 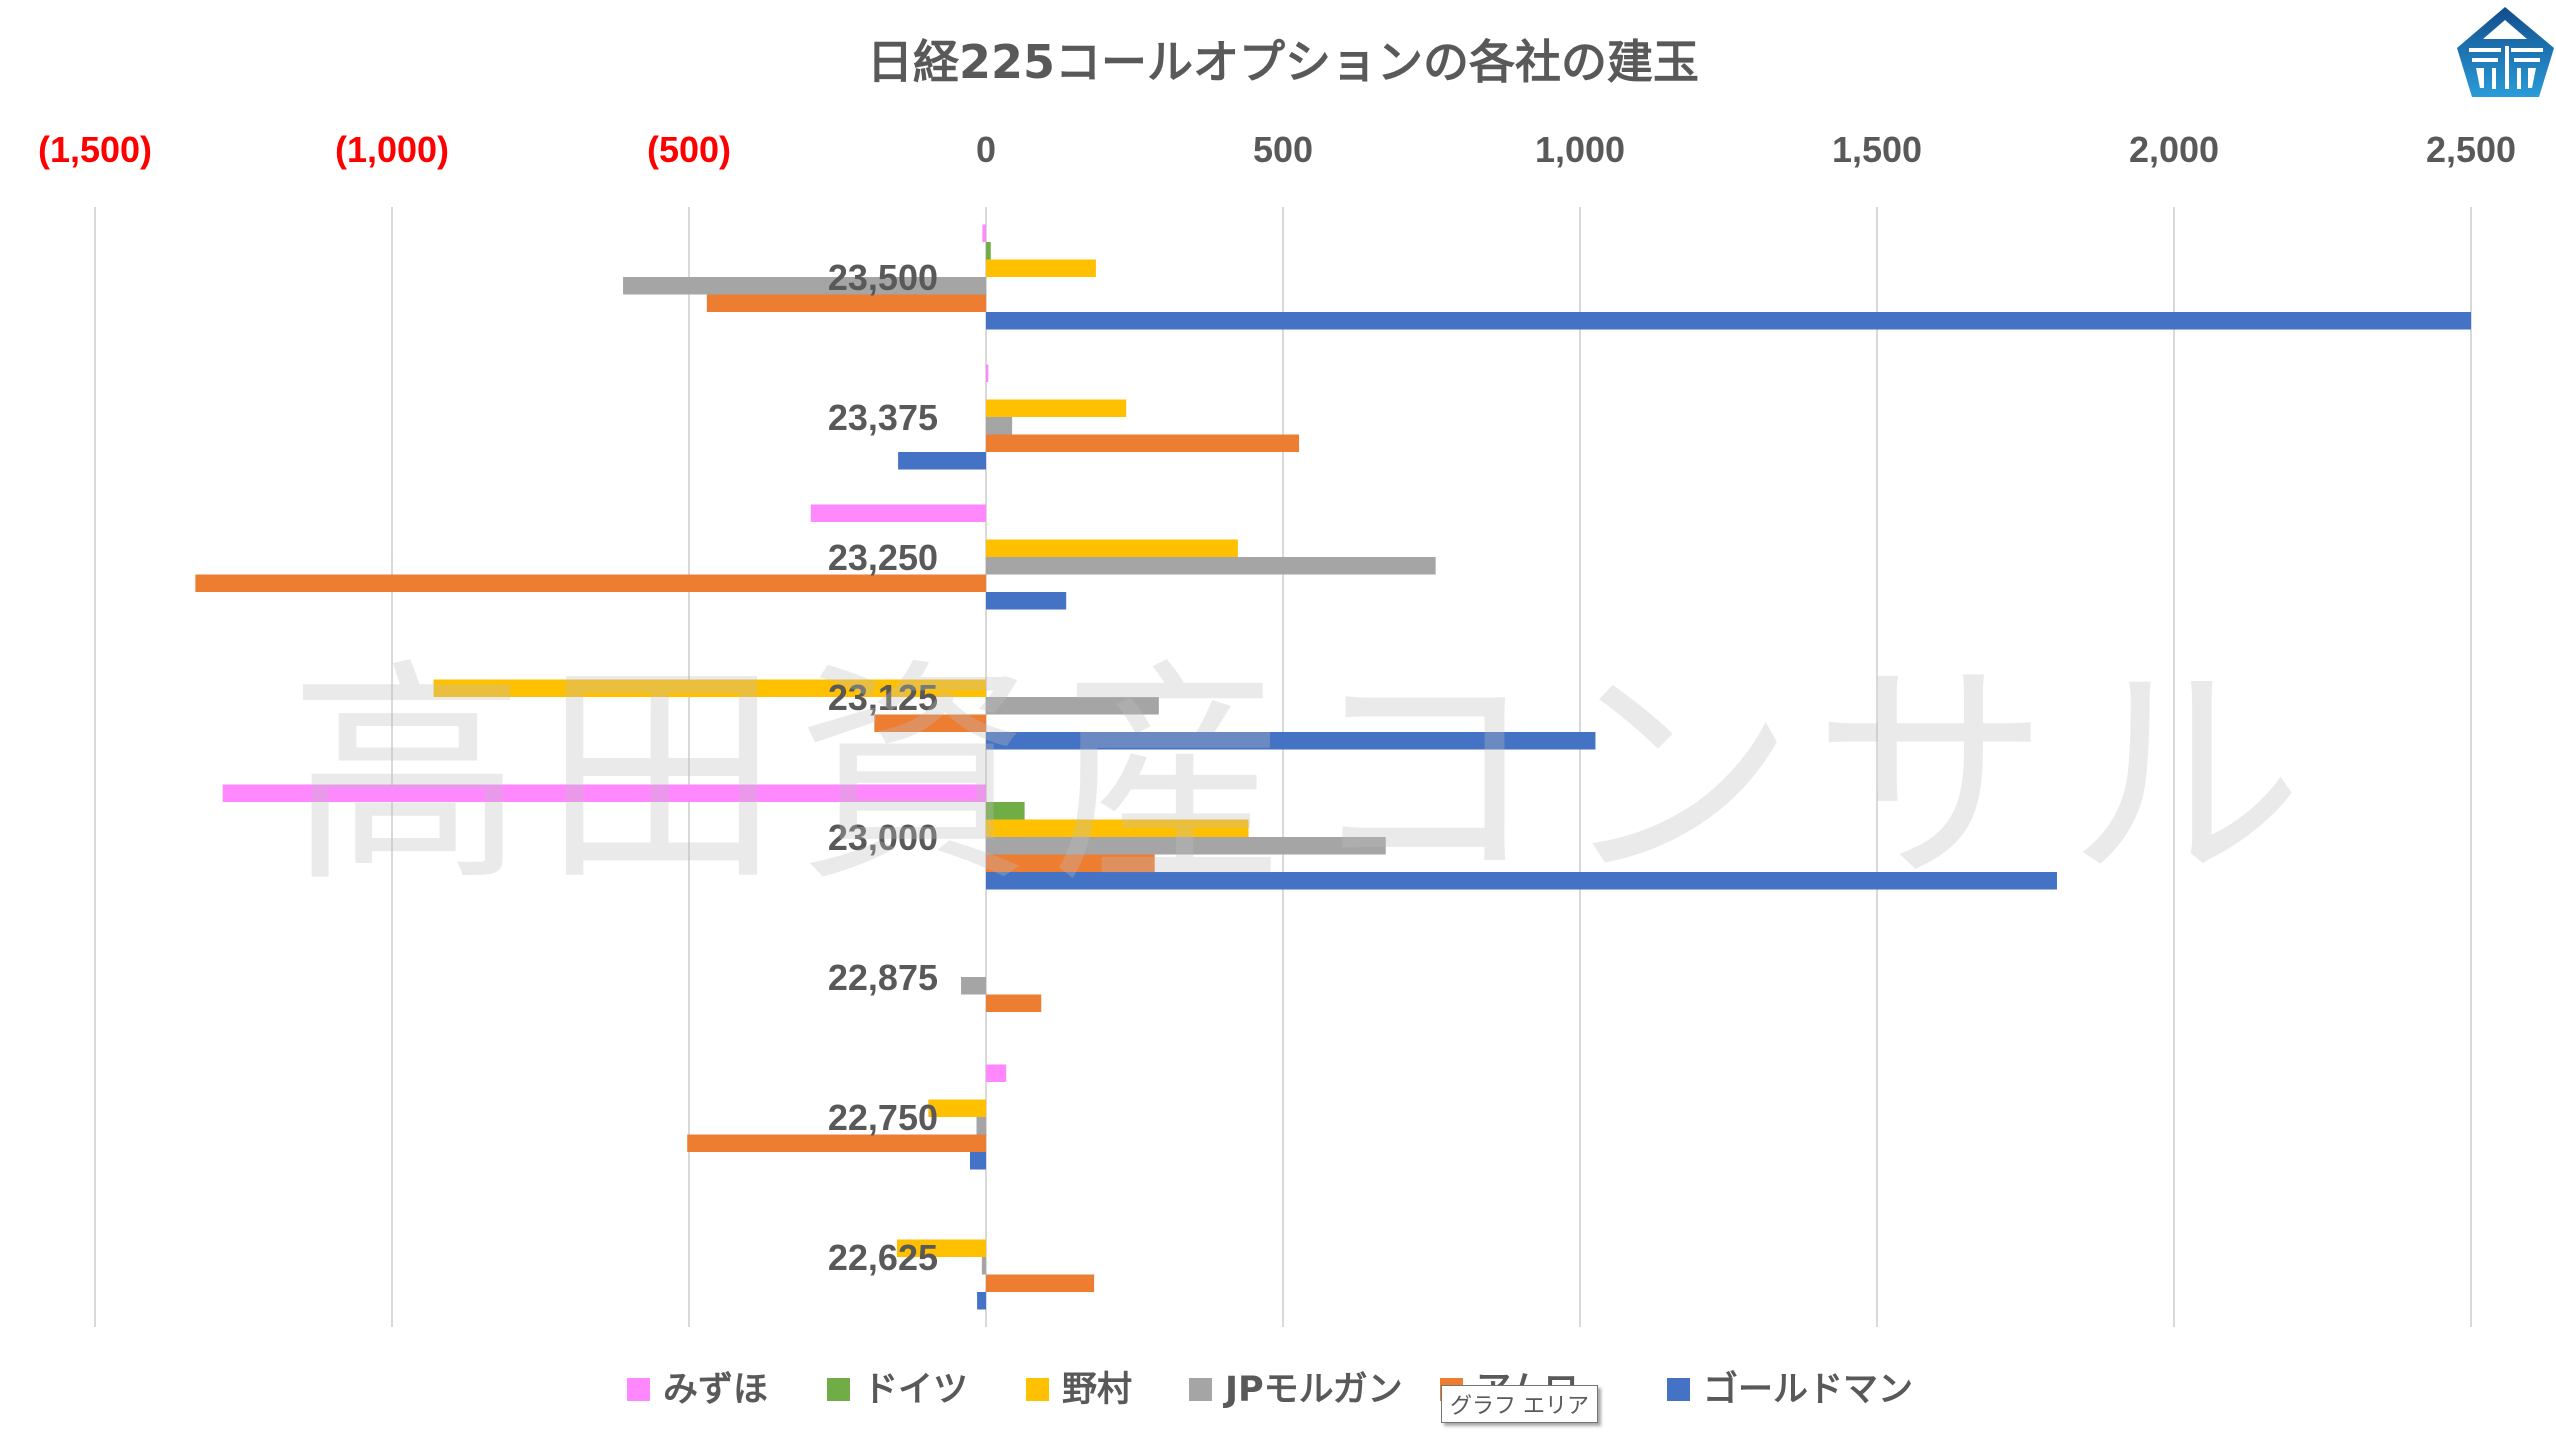 I want to click on bar-JPモルガン-23,250, so click(x=1211, y=566).